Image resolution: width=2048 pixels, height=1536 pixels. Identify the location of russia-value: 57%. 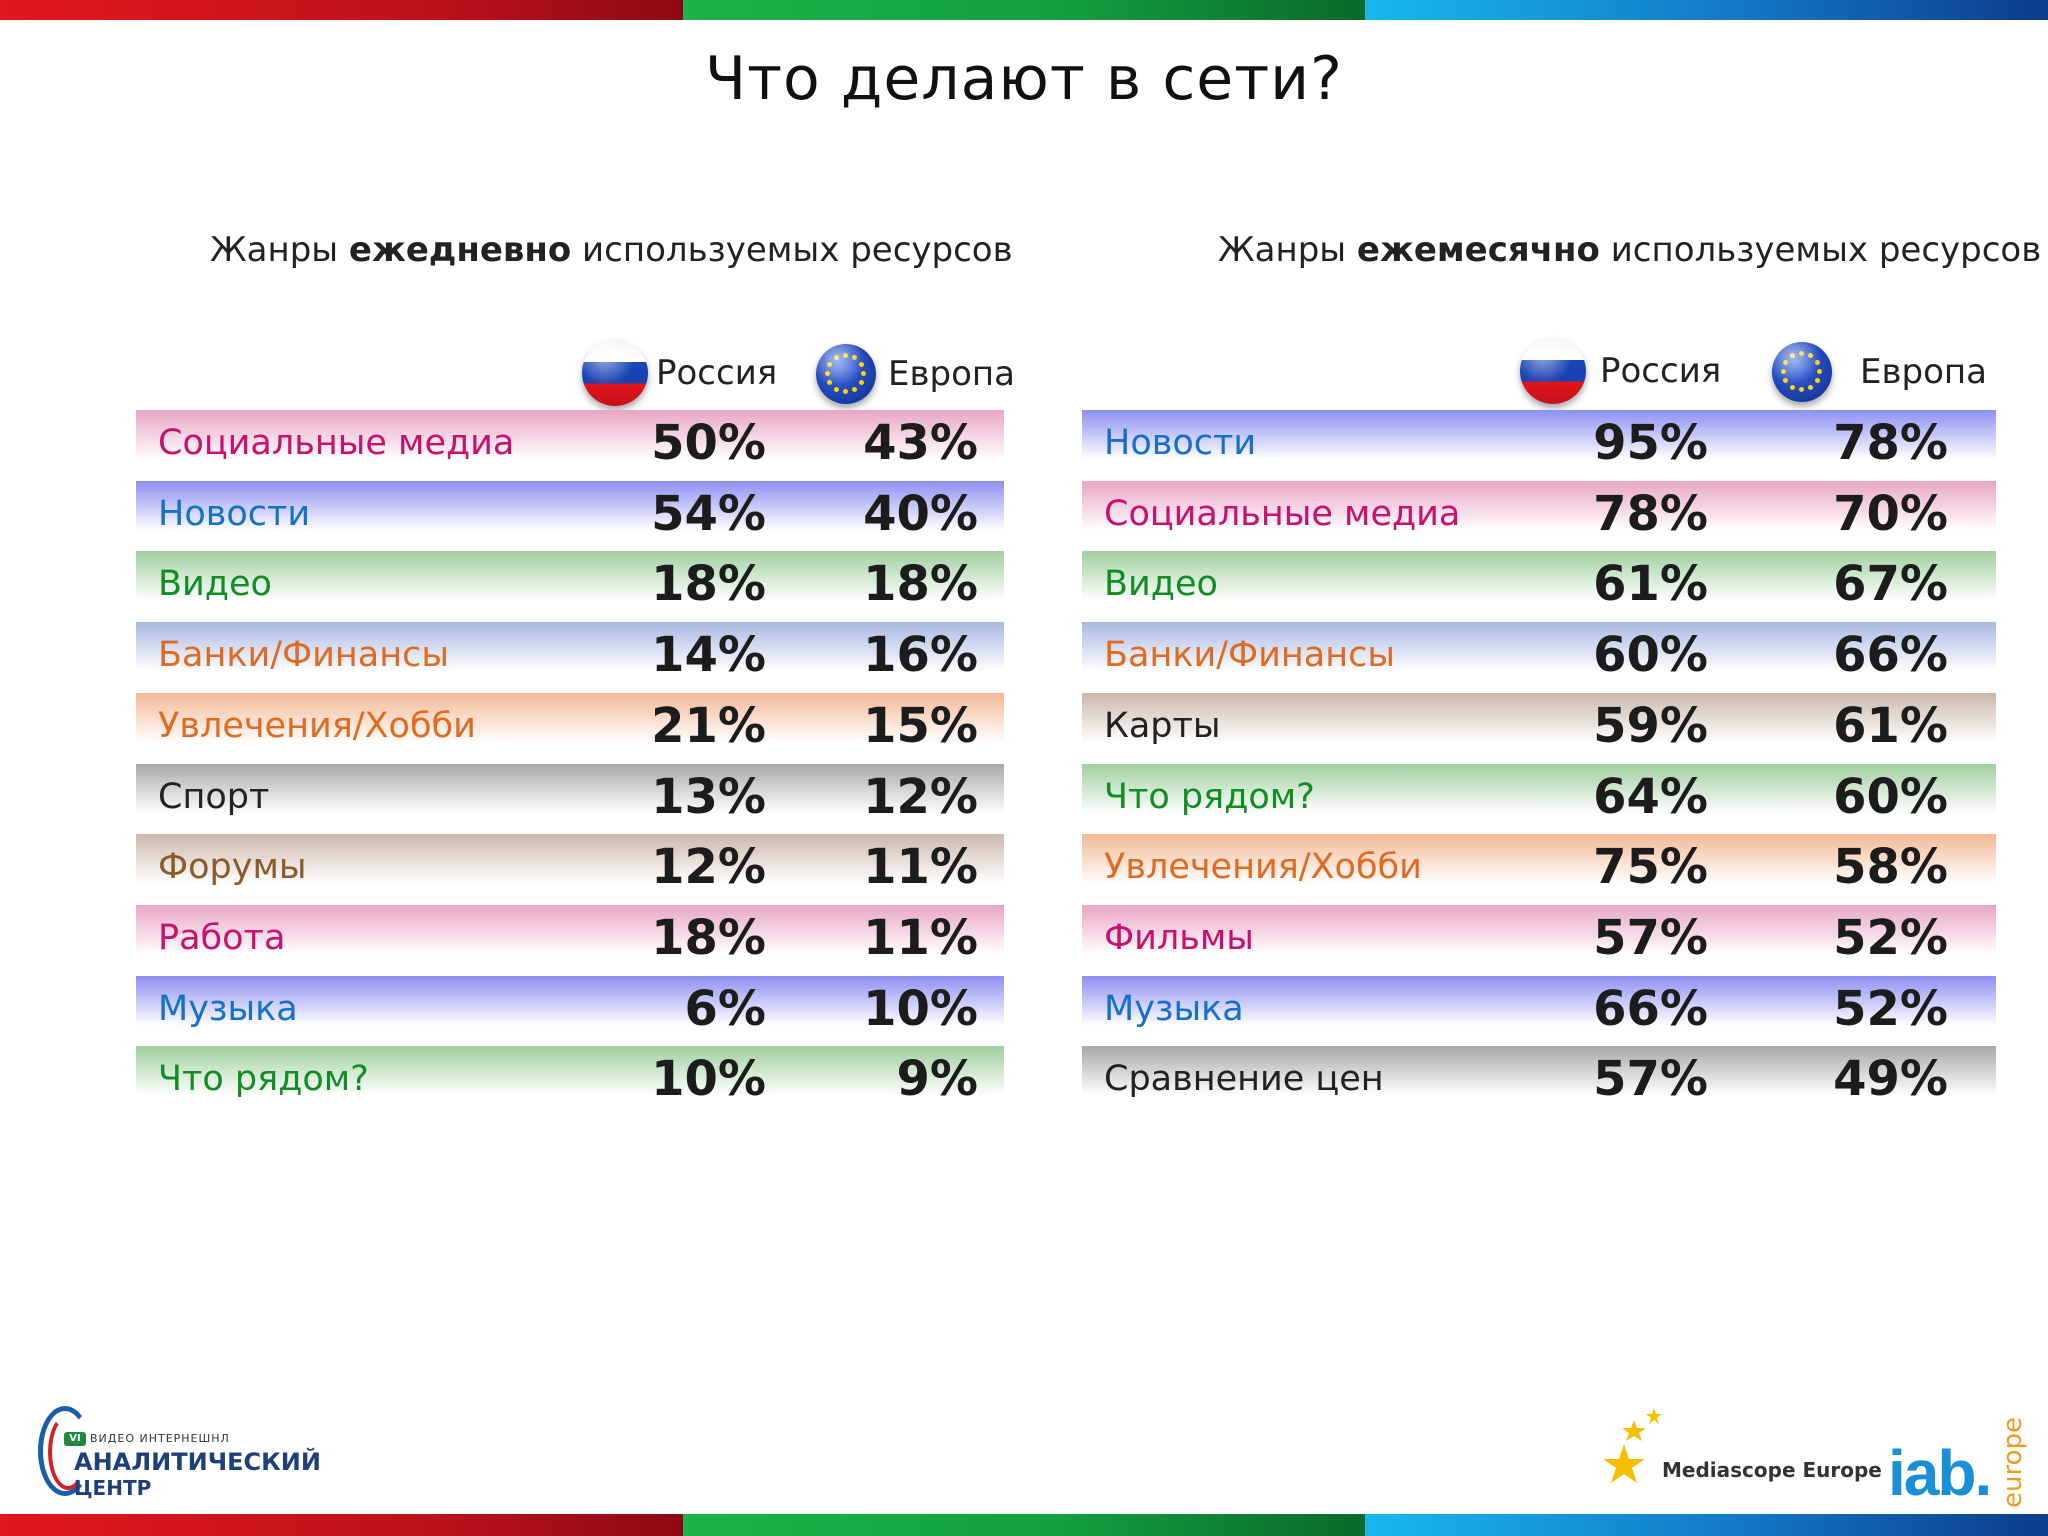
(1650, 937).